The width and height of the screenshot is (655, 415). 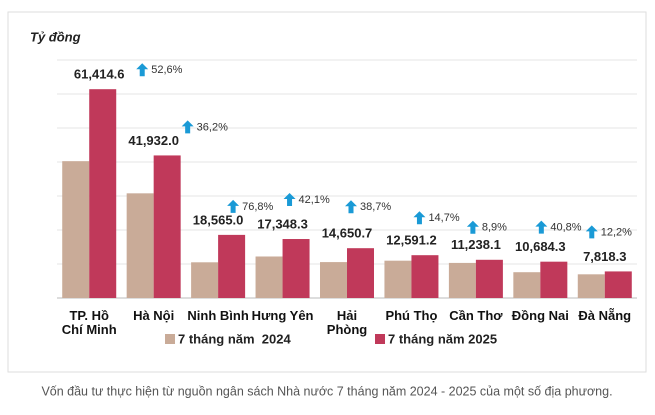 What do you see at coordinates (442, 338) in the screenshot?
I see `legend-label: 7 tháng năm 2025` at bounding box center [442, 338].